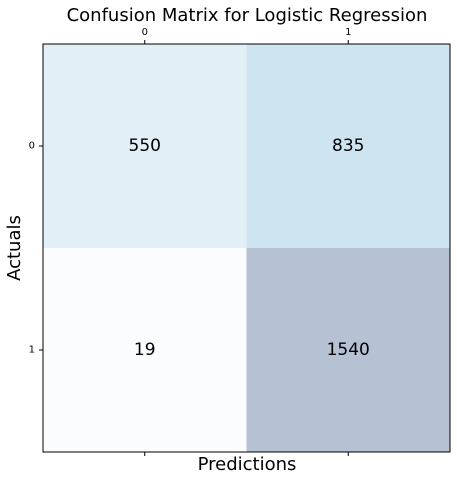 This screenshot has height=481, width=457. I want to click on cell-value-1-1: 1540, so click(348, 350).